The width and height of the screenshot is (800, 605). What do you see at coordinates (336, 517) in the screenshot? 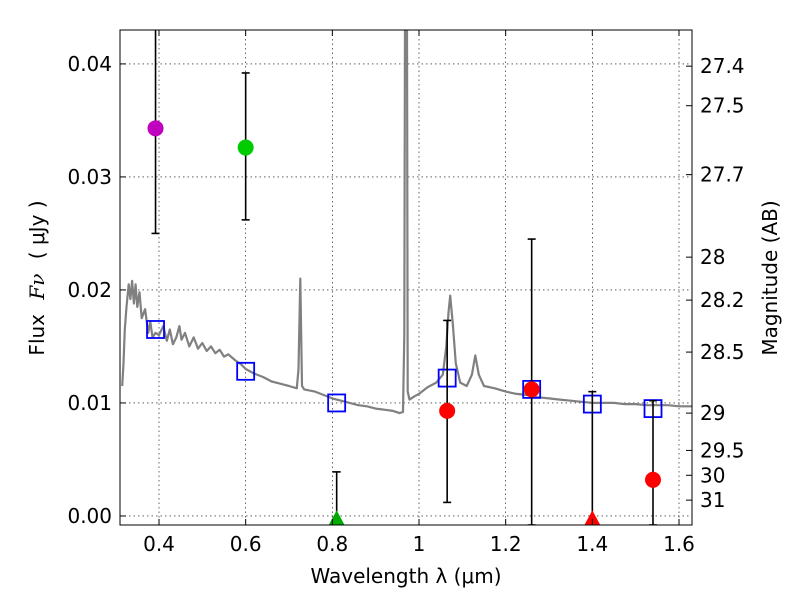
I see `upper-limit-marker` at bounding box center [336, 517].